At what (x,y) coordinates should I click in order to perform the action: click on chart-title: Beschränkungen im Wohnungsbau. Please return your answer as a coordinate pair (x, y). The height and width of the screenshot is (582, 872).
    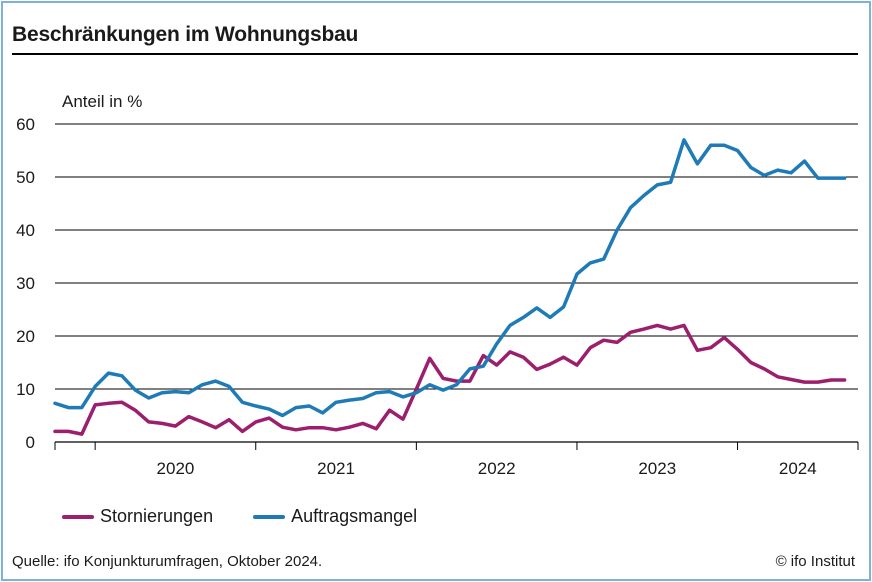
    Looking at the image, I should click on (185, 34).